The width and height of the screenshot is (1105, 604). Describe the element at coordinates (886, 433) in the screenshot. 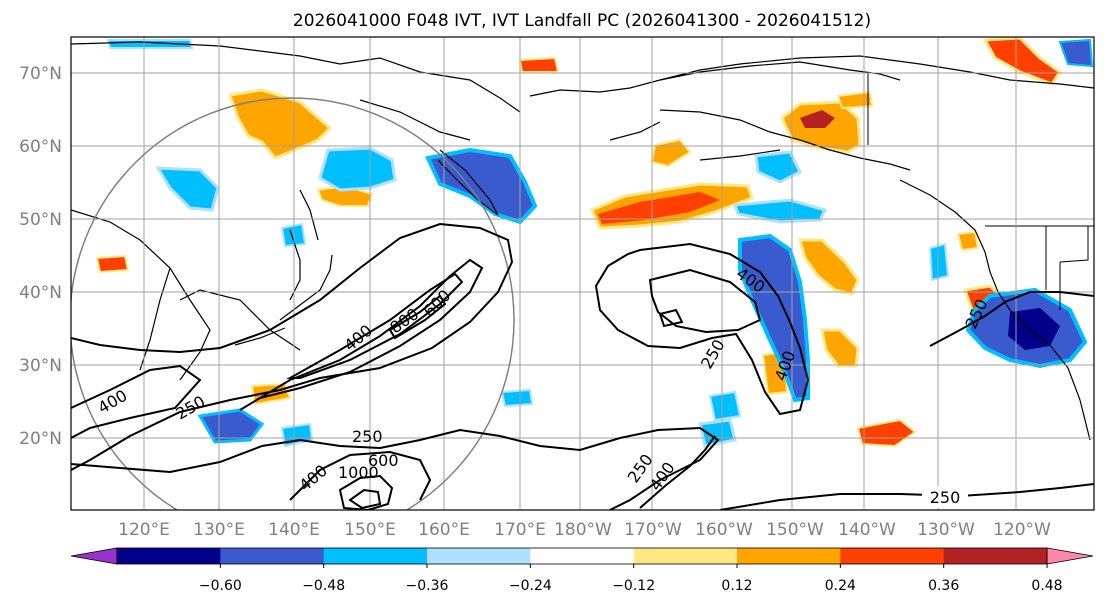

I see `warm-area-hawaii-west` at that location.